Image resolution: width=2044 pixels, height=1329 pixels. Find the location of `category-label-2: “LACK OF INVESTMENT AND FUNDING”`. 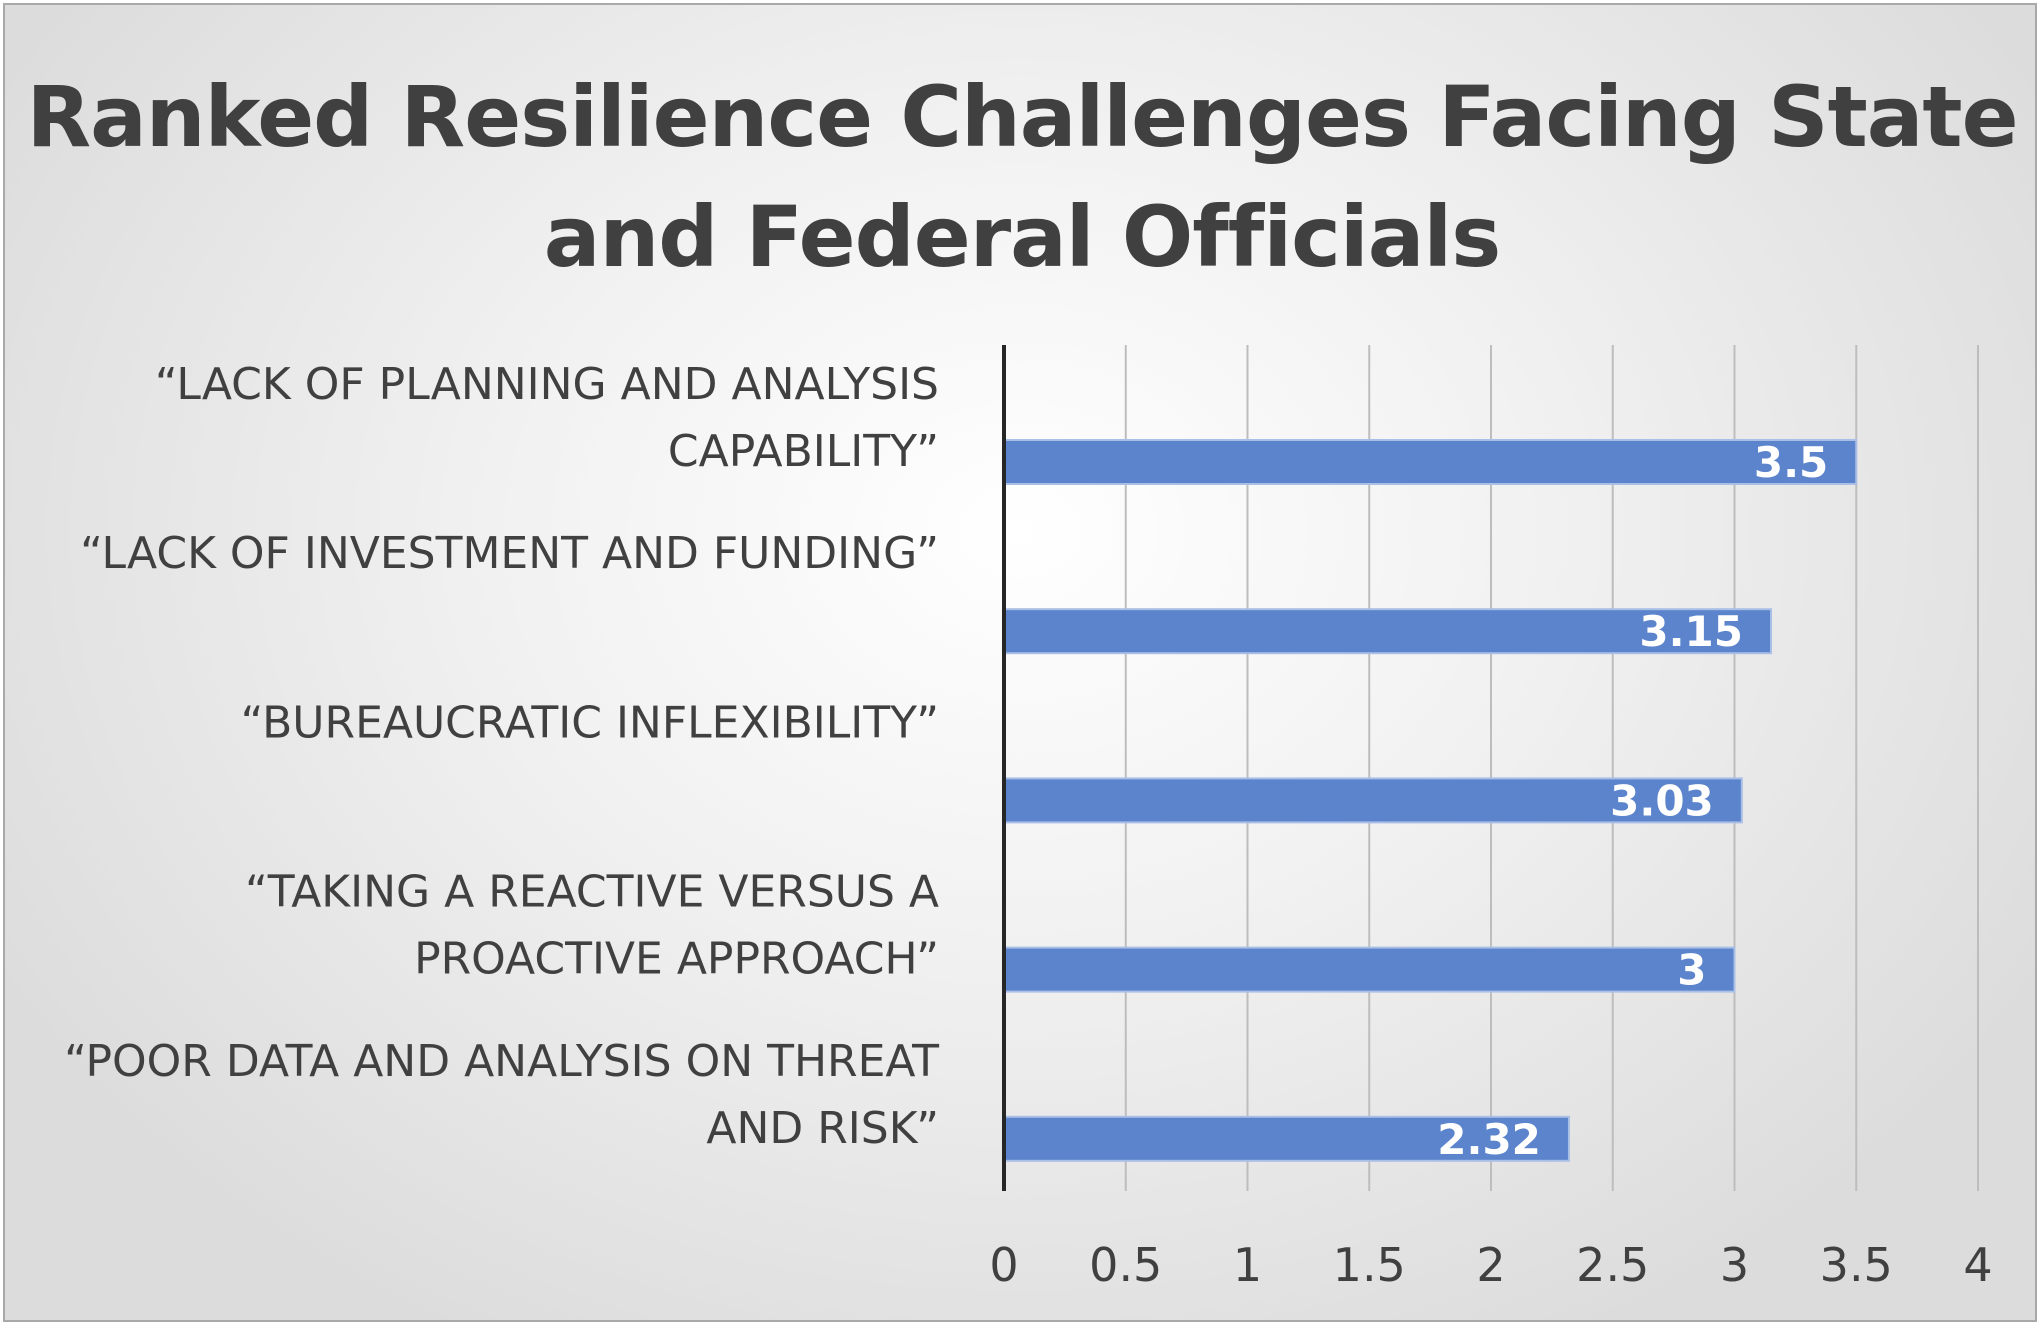

category-label-2: “LACK OF INVESTMENT AND FUNDING” is located at coordinates (509, 553).